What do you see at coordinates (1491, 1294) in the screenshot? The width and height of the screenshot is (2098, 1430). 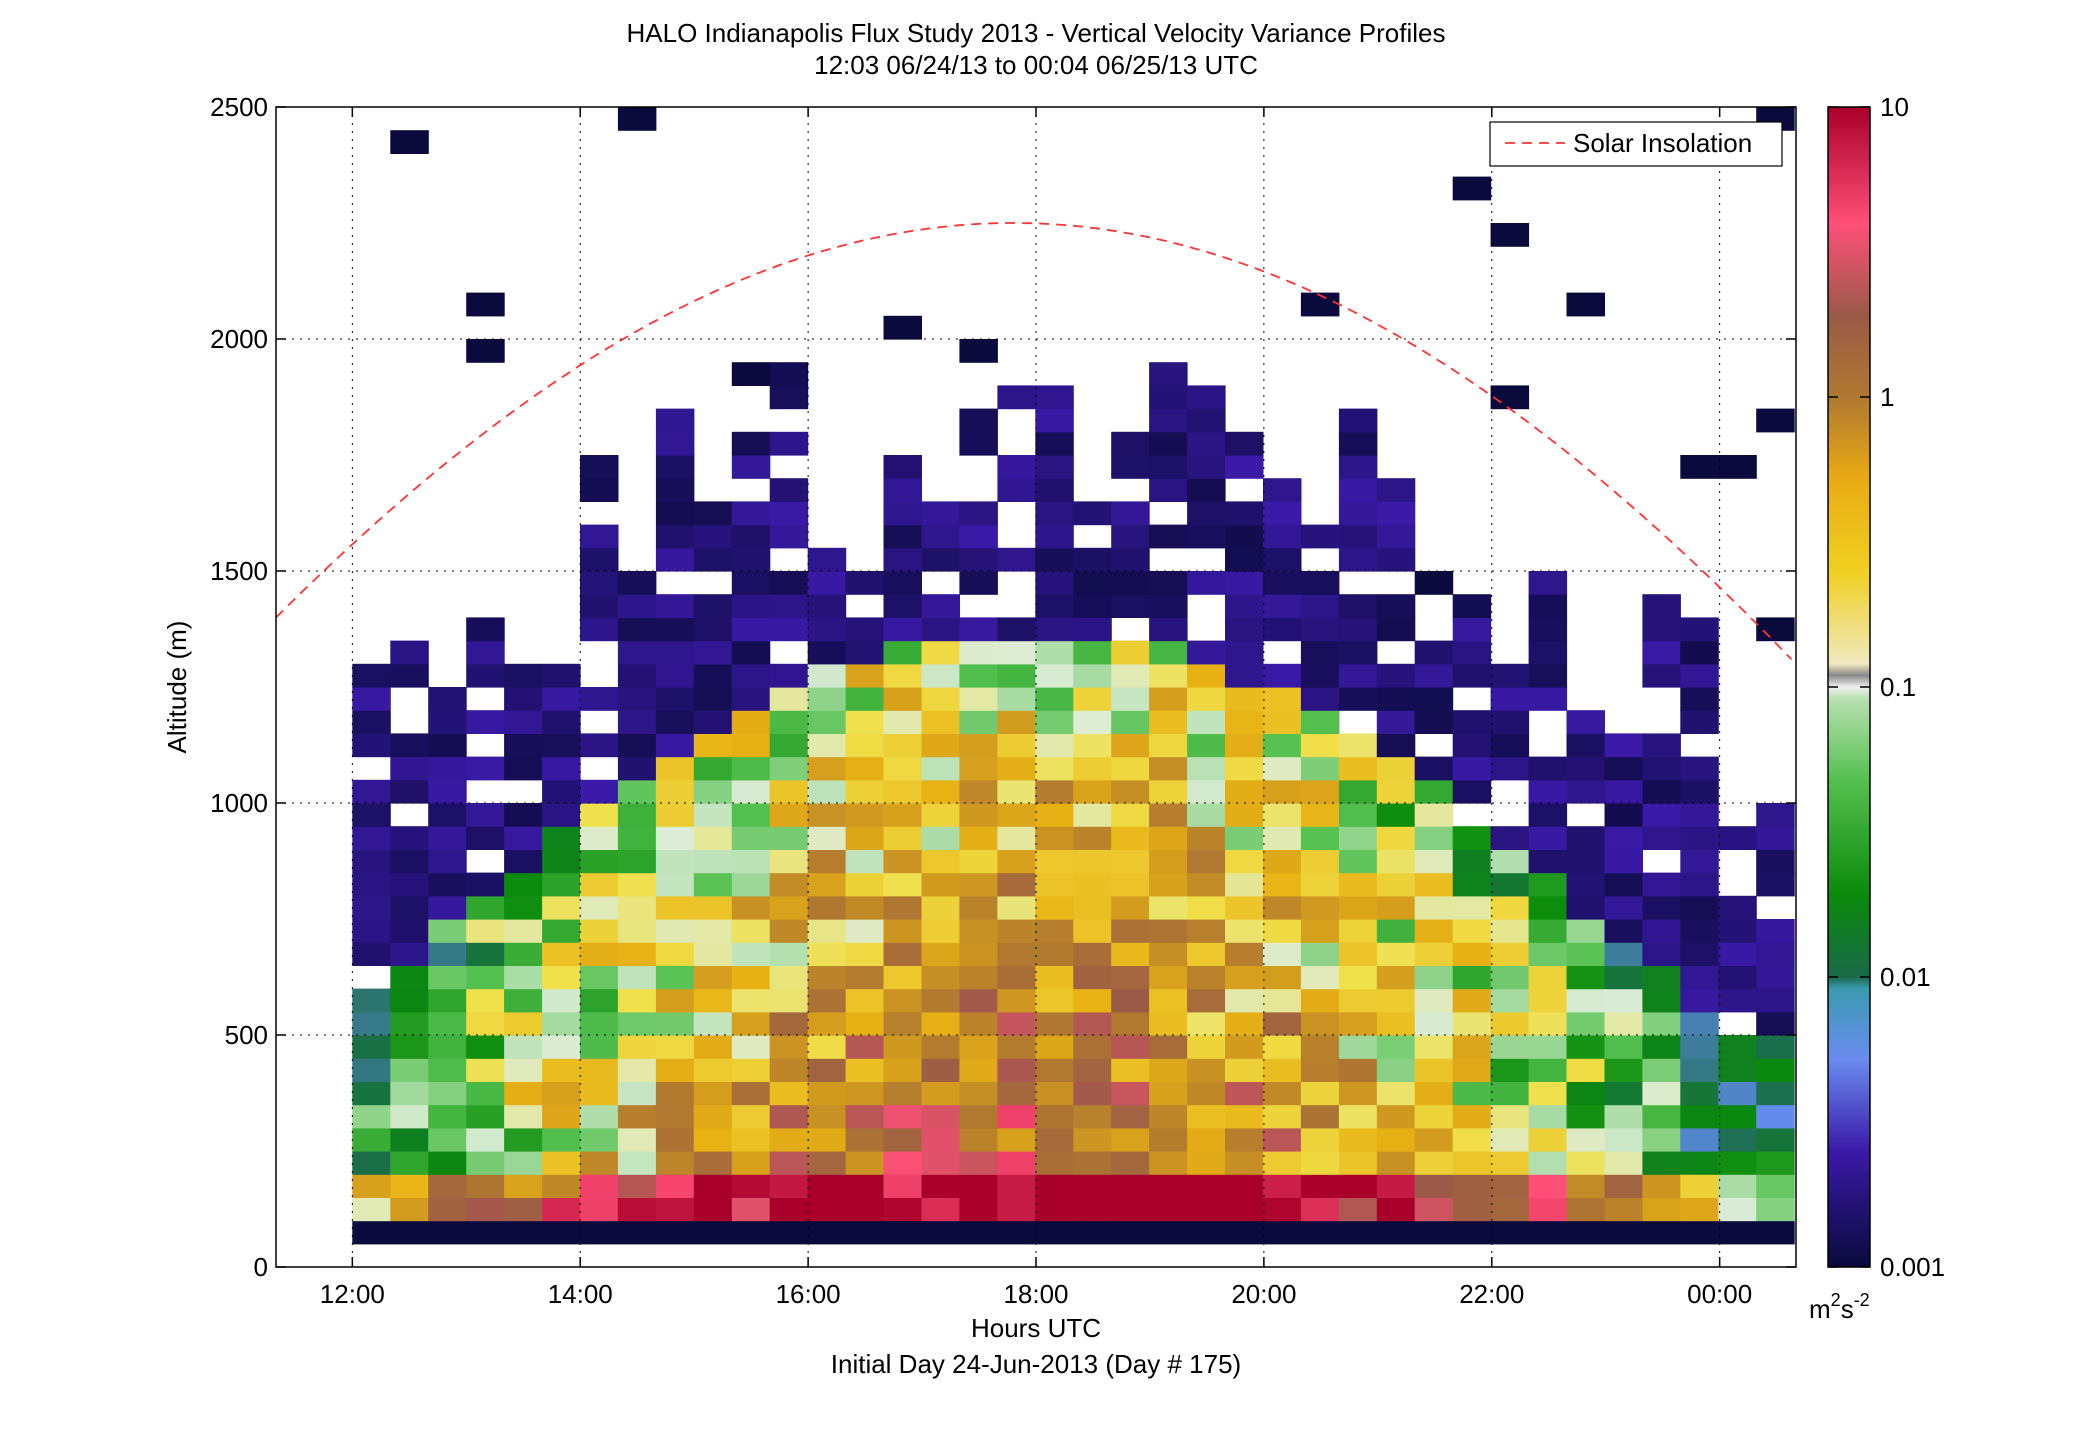 I see `x-tick-label: 22:00` at bounding box center [1491, 1294].